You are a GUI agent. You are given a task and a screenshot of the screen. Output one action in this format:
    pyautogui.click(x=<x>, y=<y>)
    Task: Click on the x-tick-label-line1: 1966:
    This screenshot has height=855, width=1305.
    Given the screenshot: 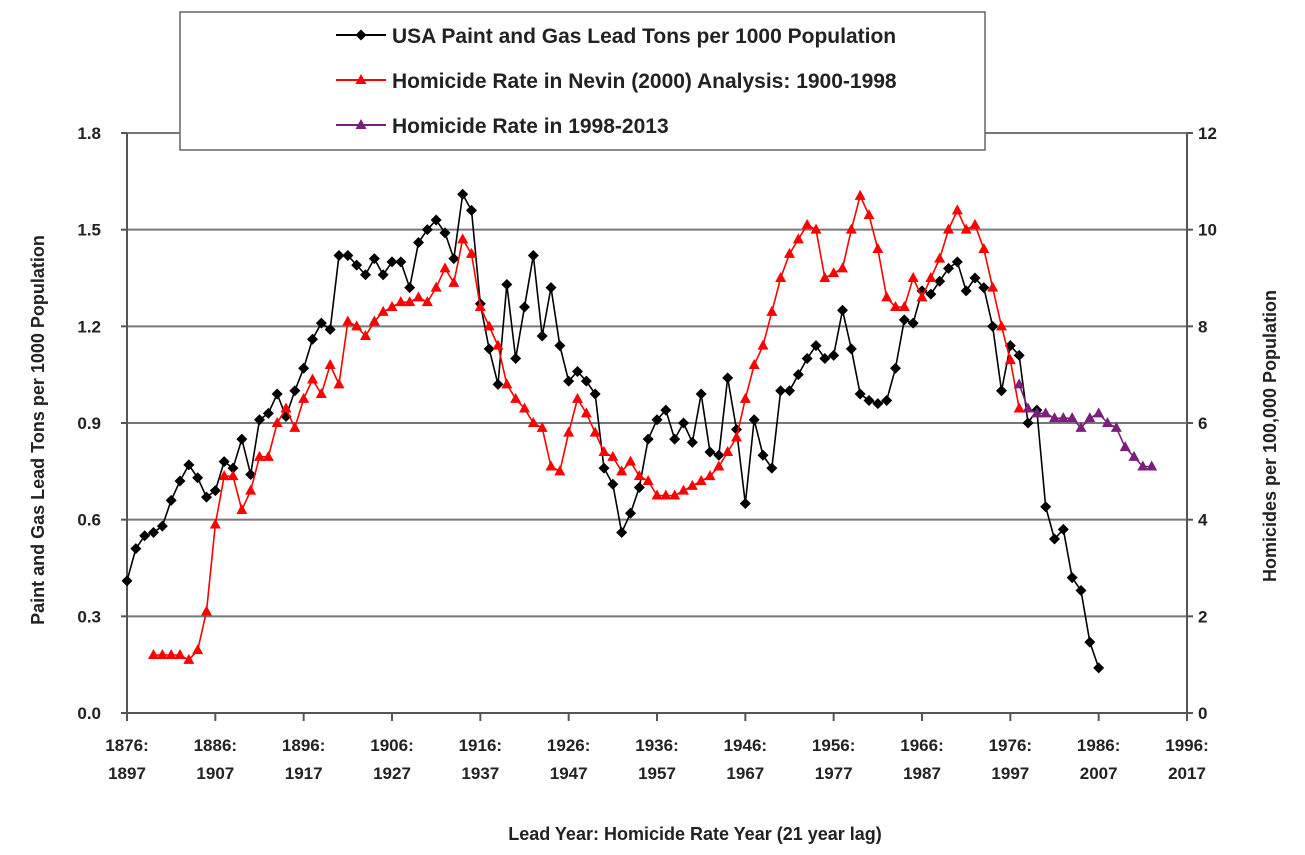 What is the action you would take?
    pyautogui.click(x=921, y=745)
    